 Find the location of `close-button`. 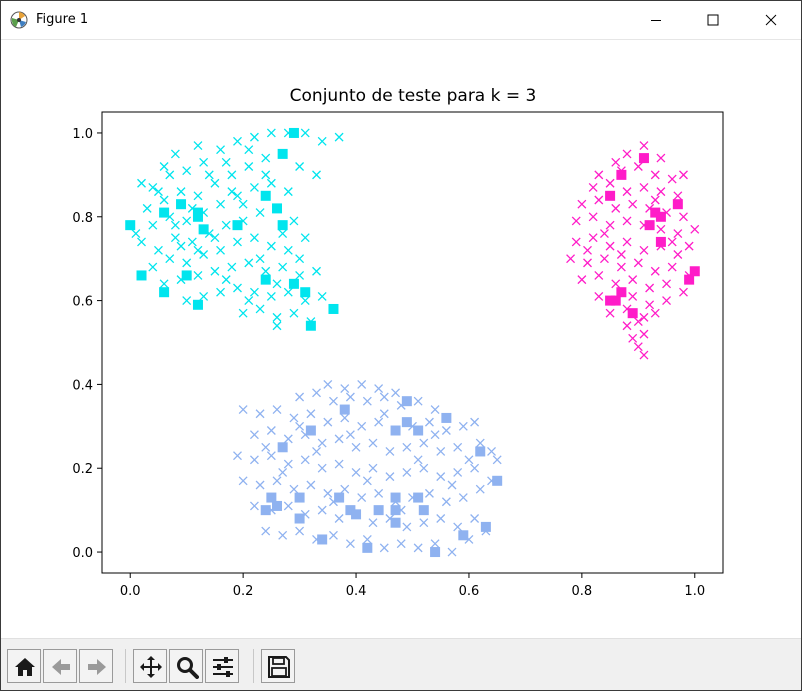

close-button is located at coordinates (771, 20).